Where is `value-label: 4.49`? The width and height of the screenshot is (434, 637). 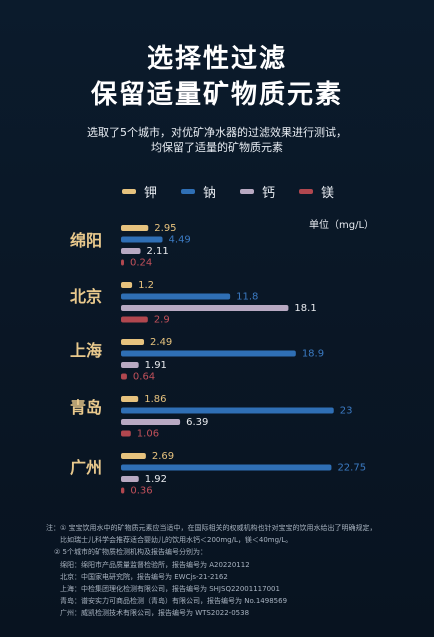 value-label: 4.49 is located at coordinates (180, 240).